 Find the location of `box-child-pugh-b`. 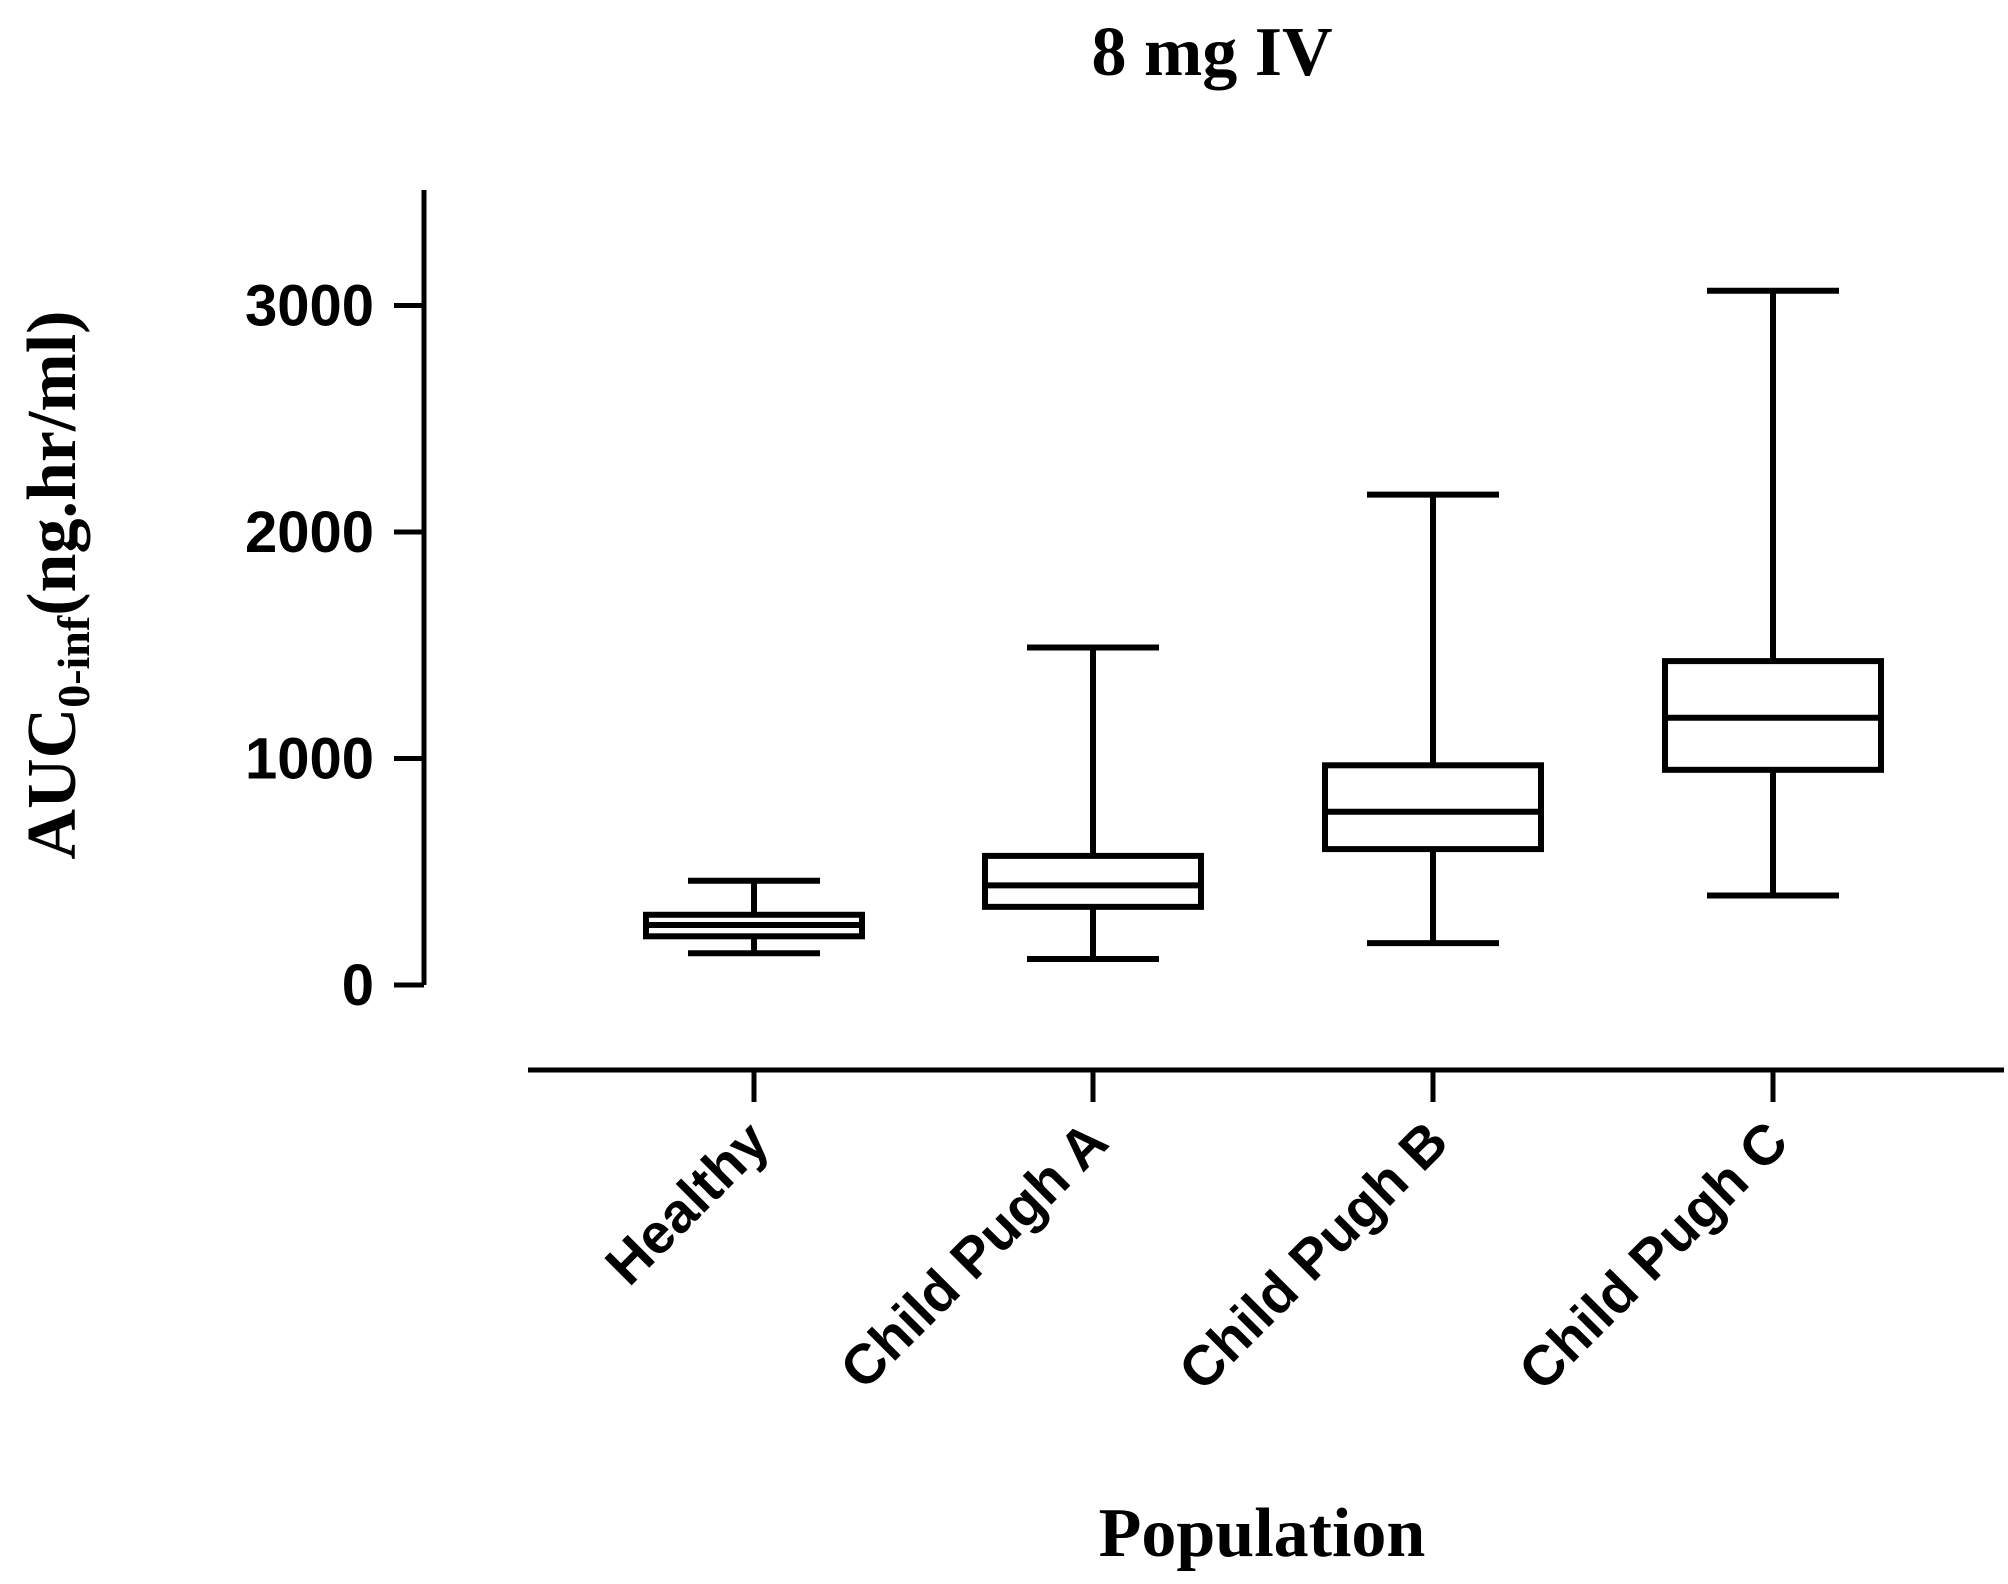

box-child-pugh-b is located at coordinates (1433, 719).